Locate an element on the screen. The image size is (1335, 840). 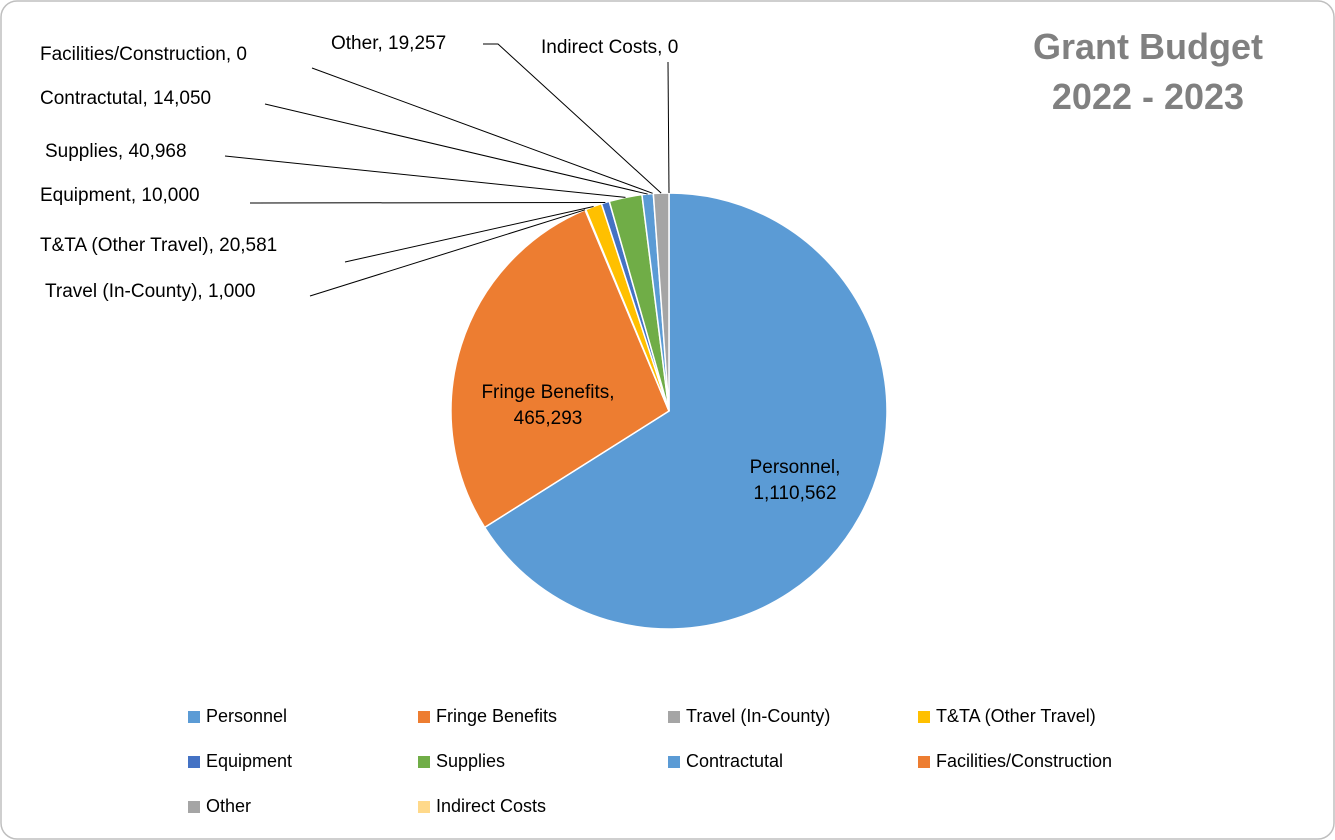
data-label: Supplies, 40,968 is located at coordinates (116, 151).